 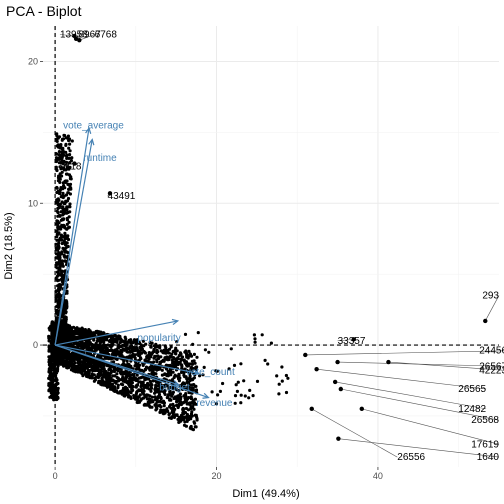 What do you see at coordinates (122, 196) in the screenshot?
I see `point-label: 43491` at bounding box center [122, 196].